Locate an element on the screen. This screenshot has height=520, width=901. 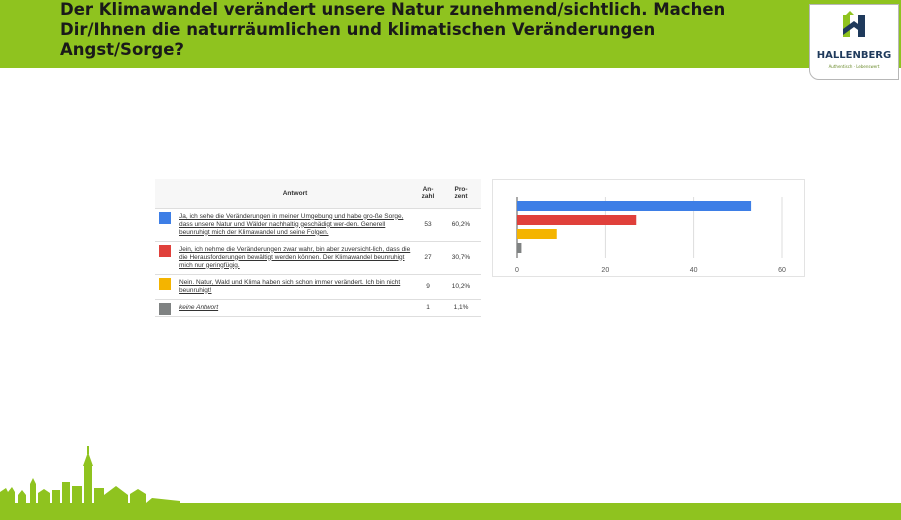
x-tick-label: 40 is located at coordinates (694, 270).